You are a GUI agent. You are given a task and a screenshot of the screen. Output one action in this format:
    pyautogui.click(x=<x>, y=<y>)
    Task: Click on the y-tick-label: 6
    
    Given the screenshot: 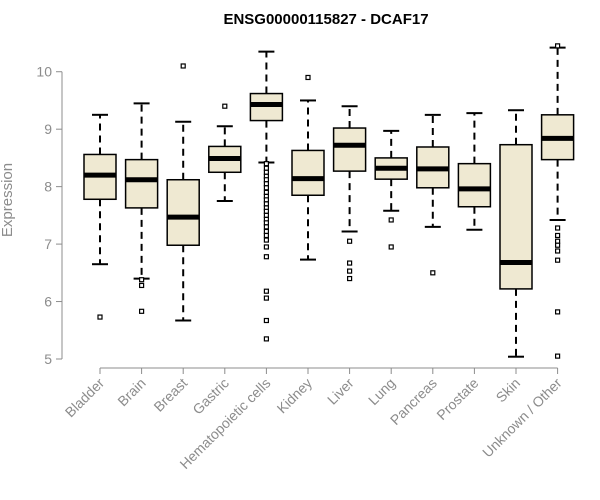 What is the action you would take?
    pyautogui.click(x=48, y=302)
    